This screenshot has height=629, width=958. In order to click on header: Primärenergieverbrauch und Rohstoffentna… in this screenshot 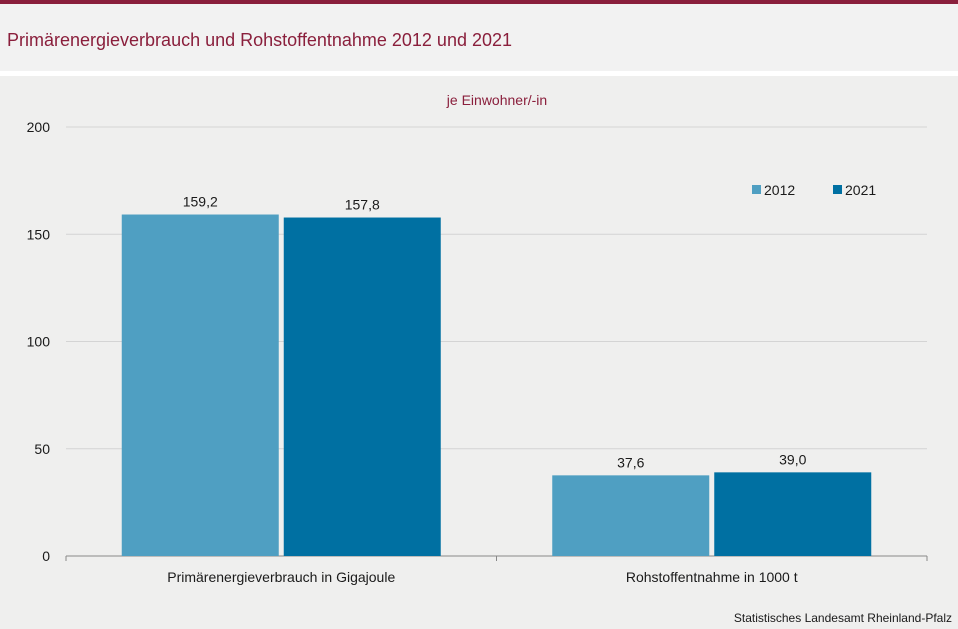, I will do `click(479, 37)`.